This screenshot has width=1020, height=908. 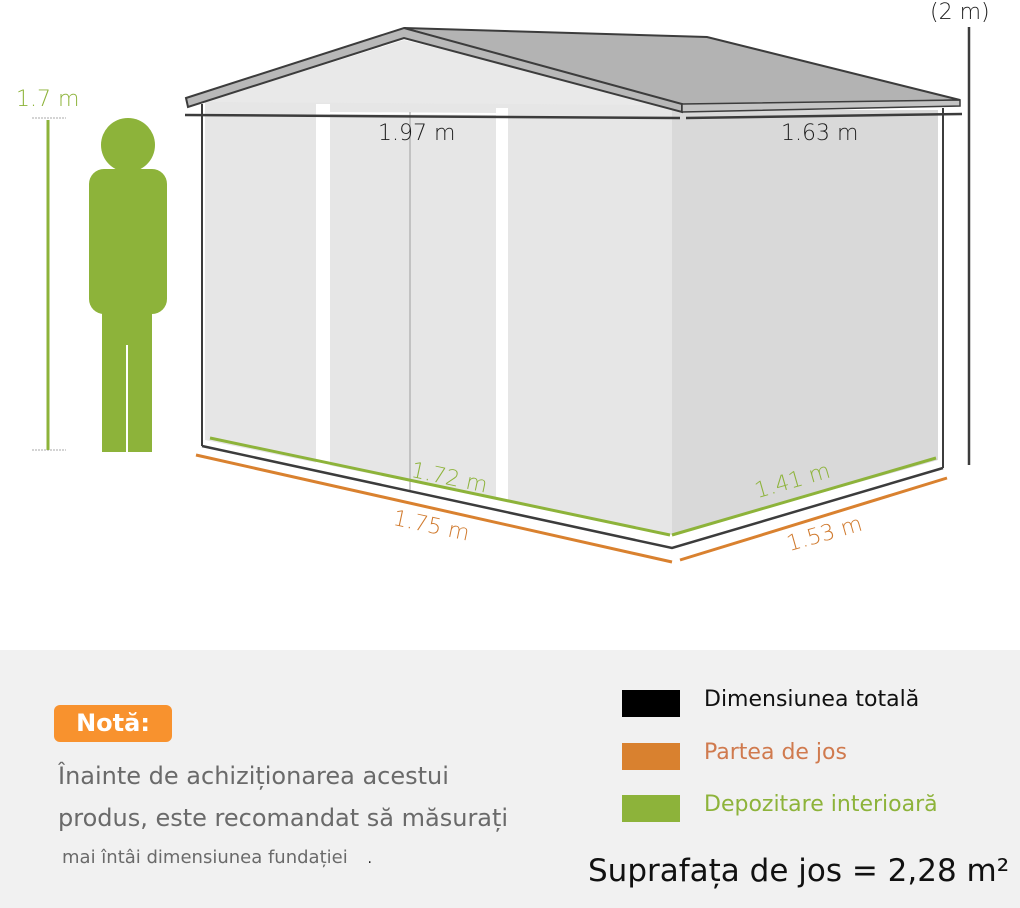 I want to click on note-badge: Notă:, so click(x=113, y=723).